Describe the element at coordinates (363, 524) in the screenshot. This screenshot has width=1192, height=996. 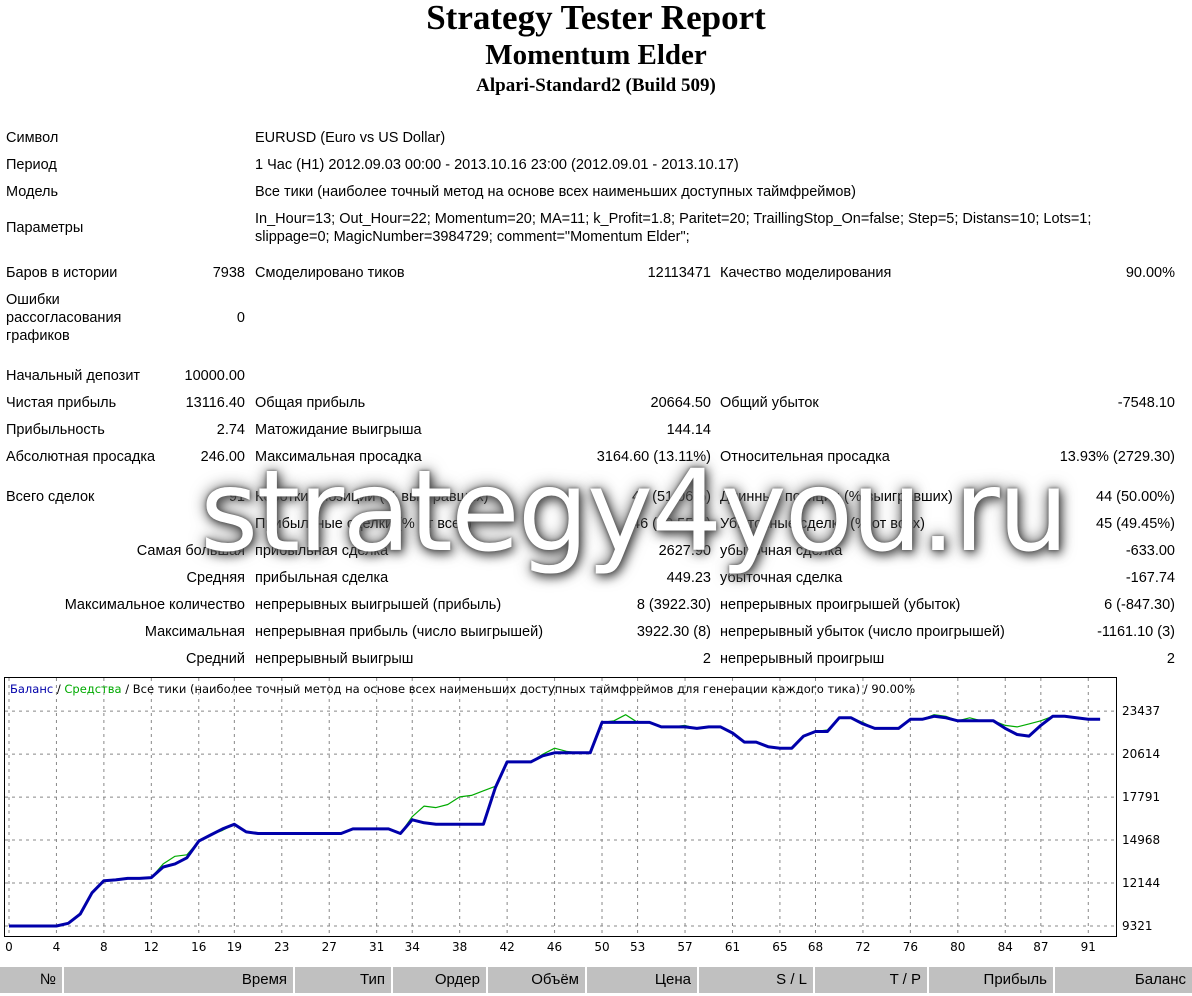
I see `profit-trades-label: Прибыльные сделки (% от всех)` at that location.